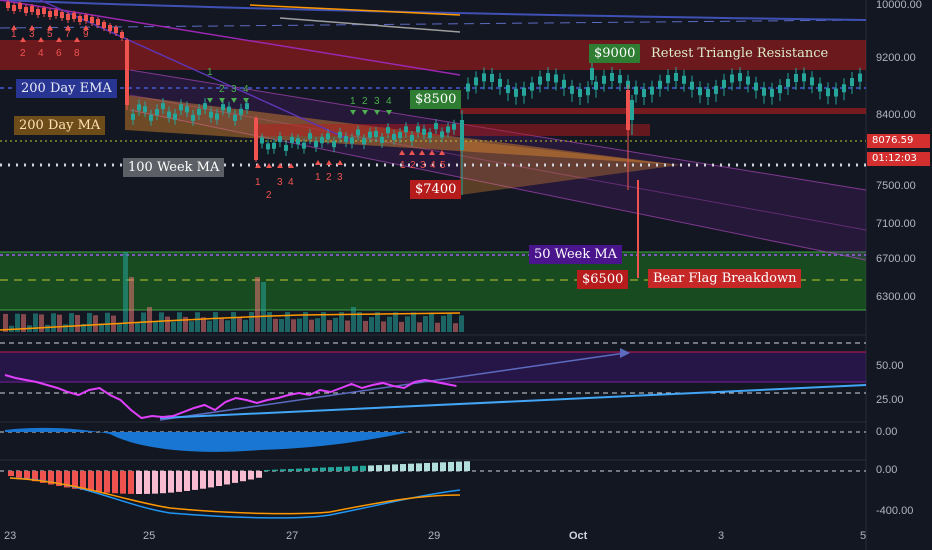 This screenshot has height=550, width=932. I want to click on time-tick: 3, so click(721, 536).